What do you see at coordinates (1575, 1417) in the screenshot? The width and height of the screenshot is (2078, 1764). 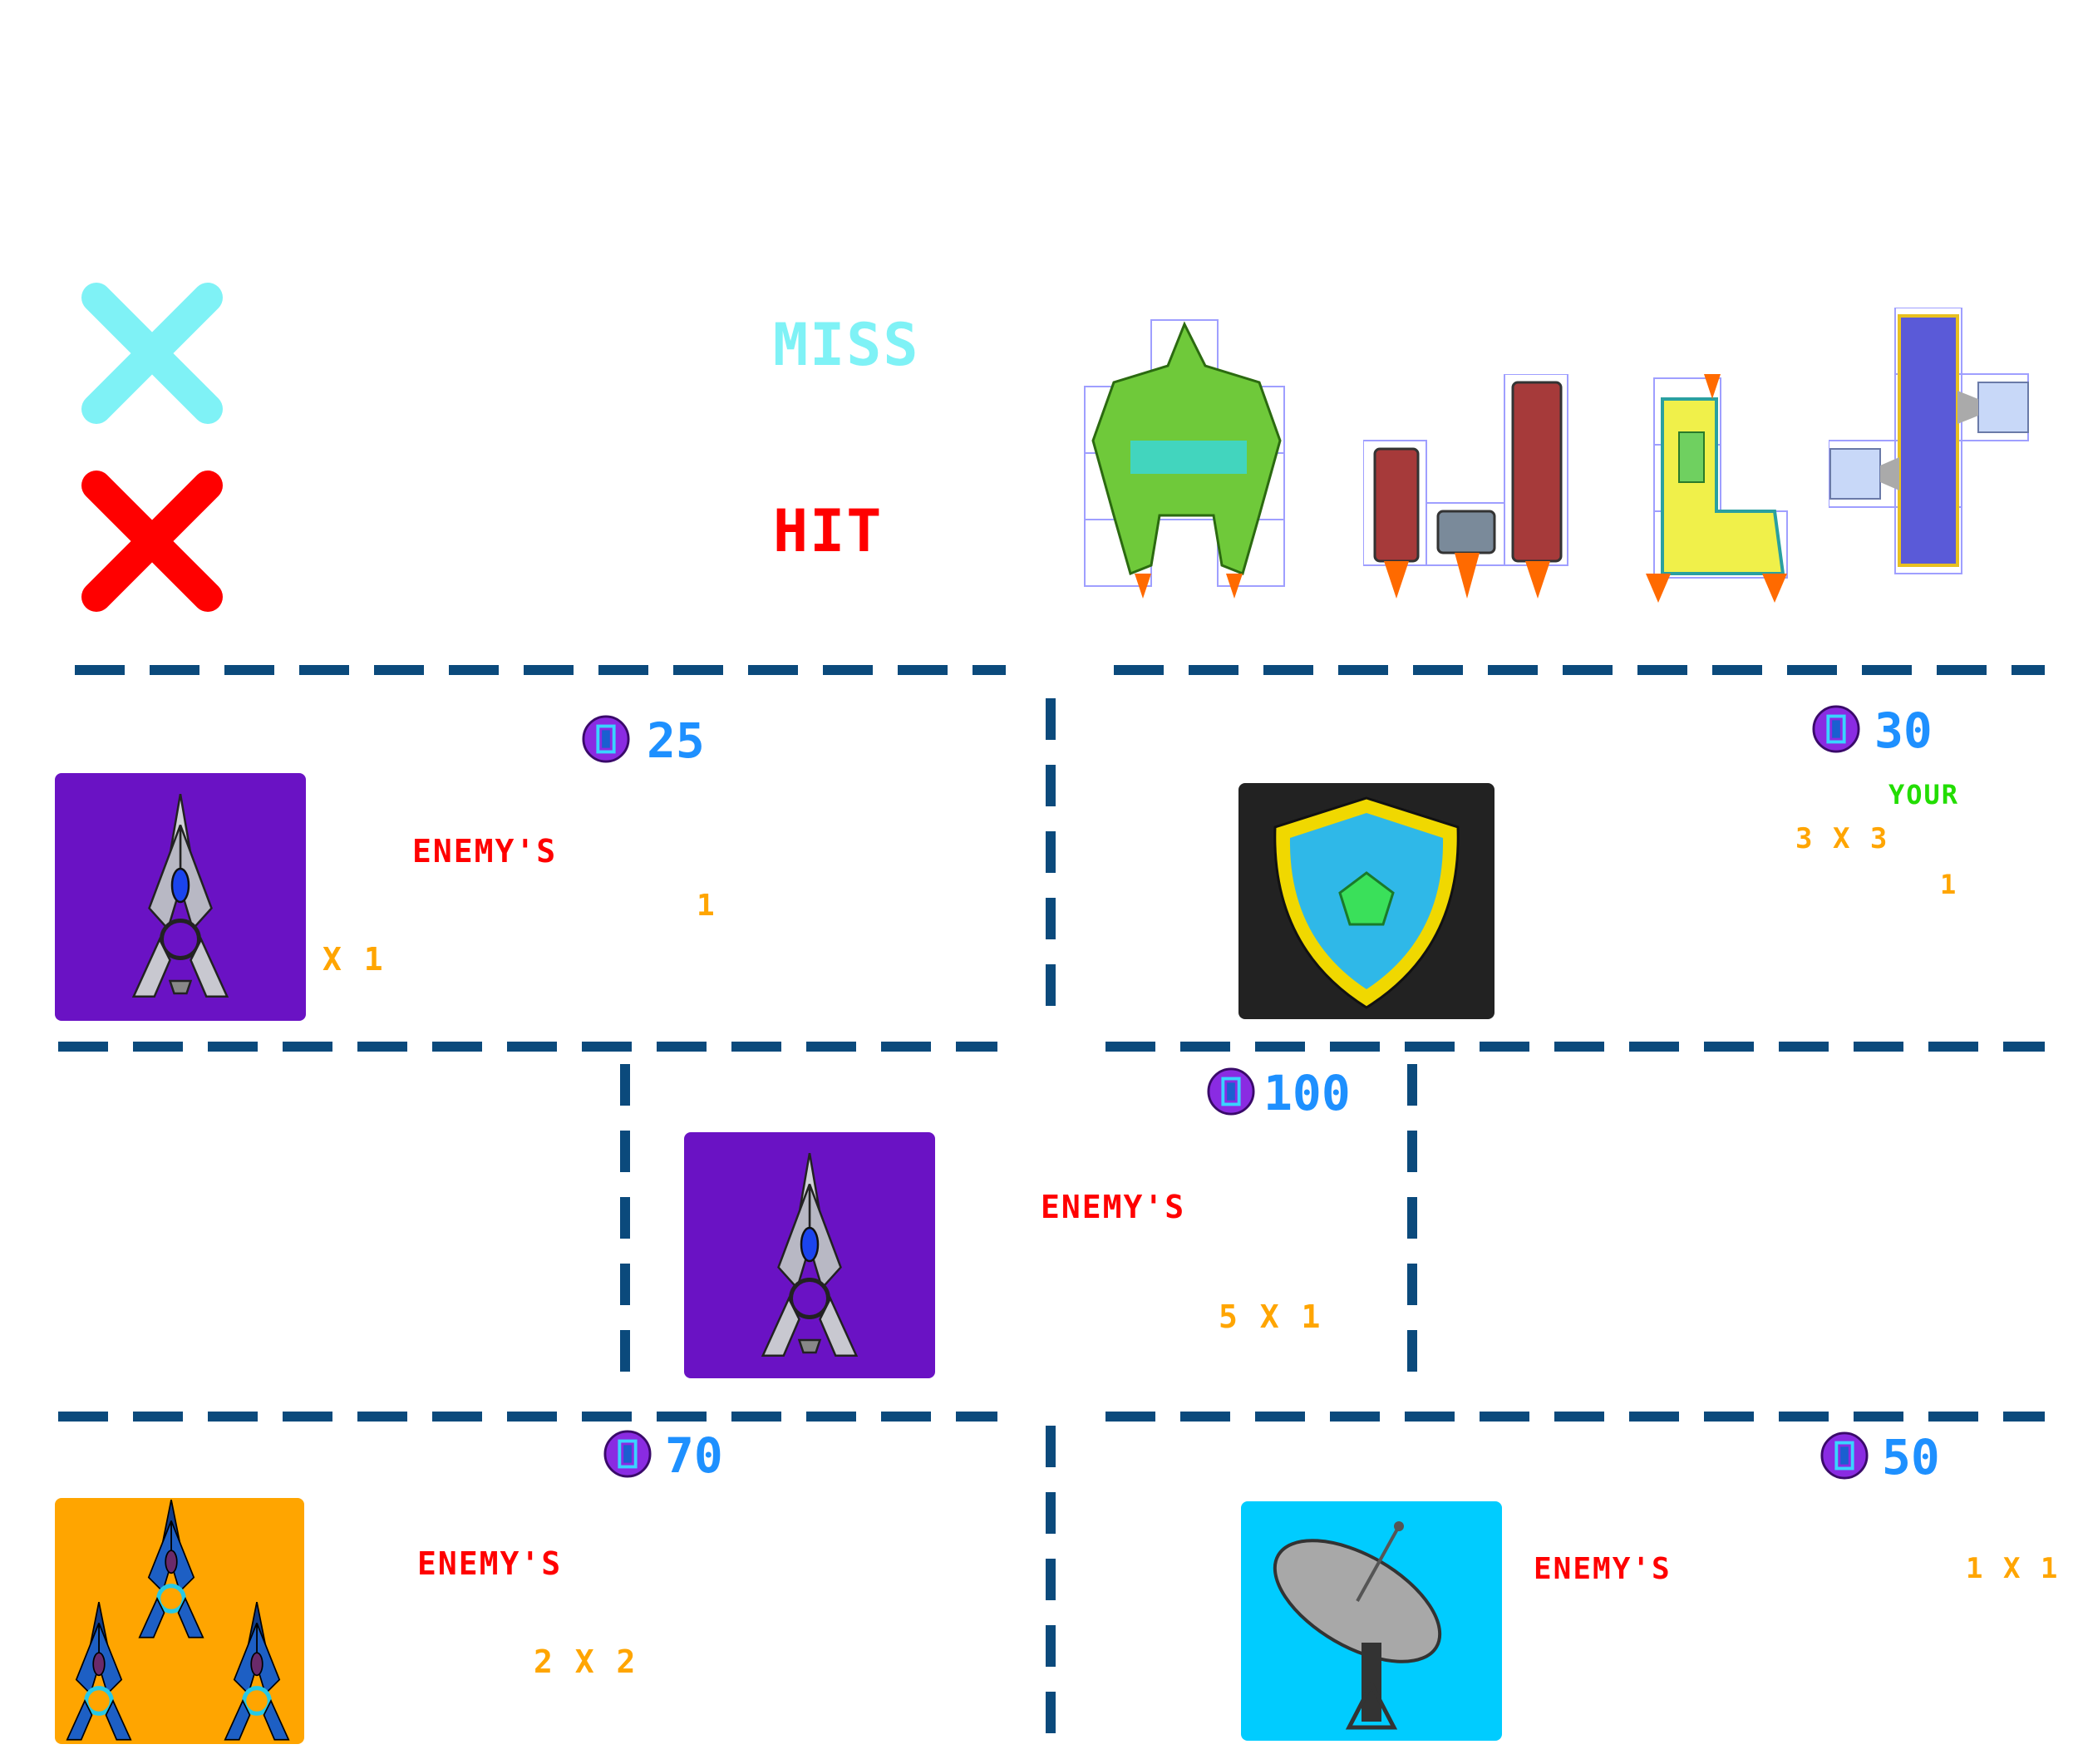 I see `divider-row2-right-bottom` at bounding box center [1575, 1417].